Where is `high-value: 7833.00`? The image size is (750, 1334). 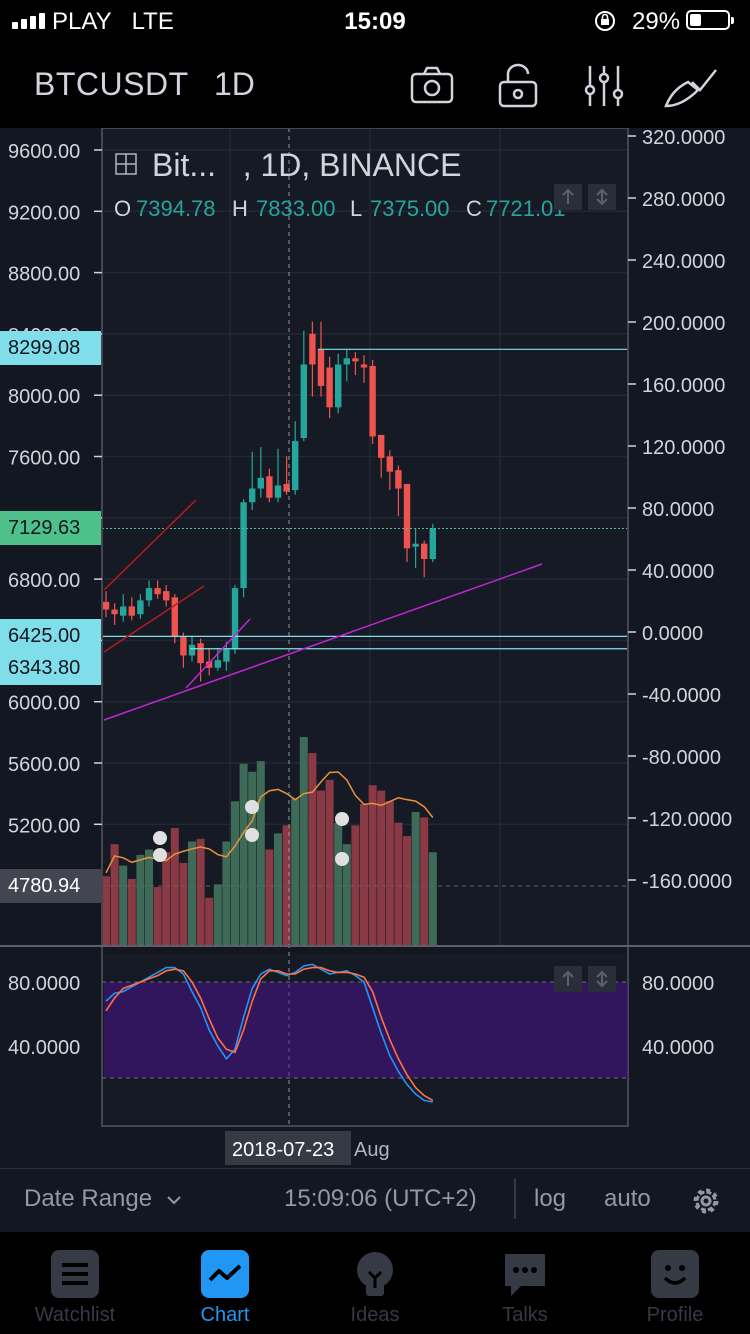
high-value: 7833.00 is located at coordinates (296, 208).